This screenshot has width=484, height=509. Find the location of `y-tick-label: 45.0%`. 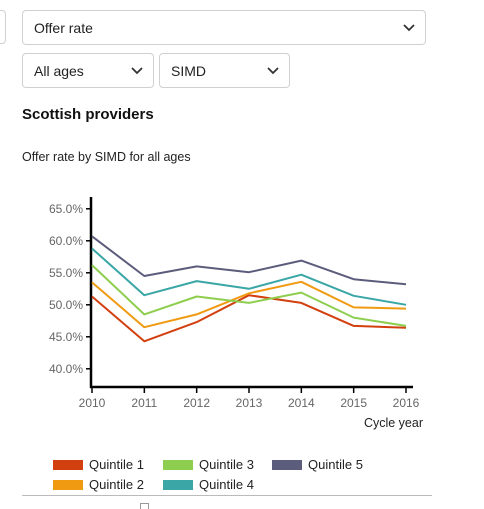

y-tick-label: 45.0% is located at coordinates (66, 337).